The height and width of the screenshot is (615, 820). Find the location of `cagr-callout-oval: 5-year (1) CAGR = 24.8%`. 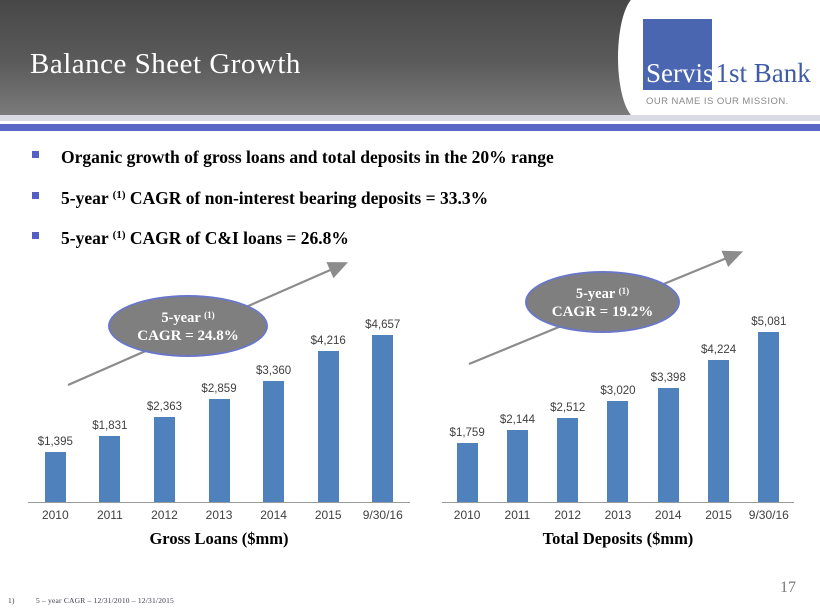

cagr-callout-oval: 5-year (1) CAGR = 24.8% is located at coordinates (188, 326).